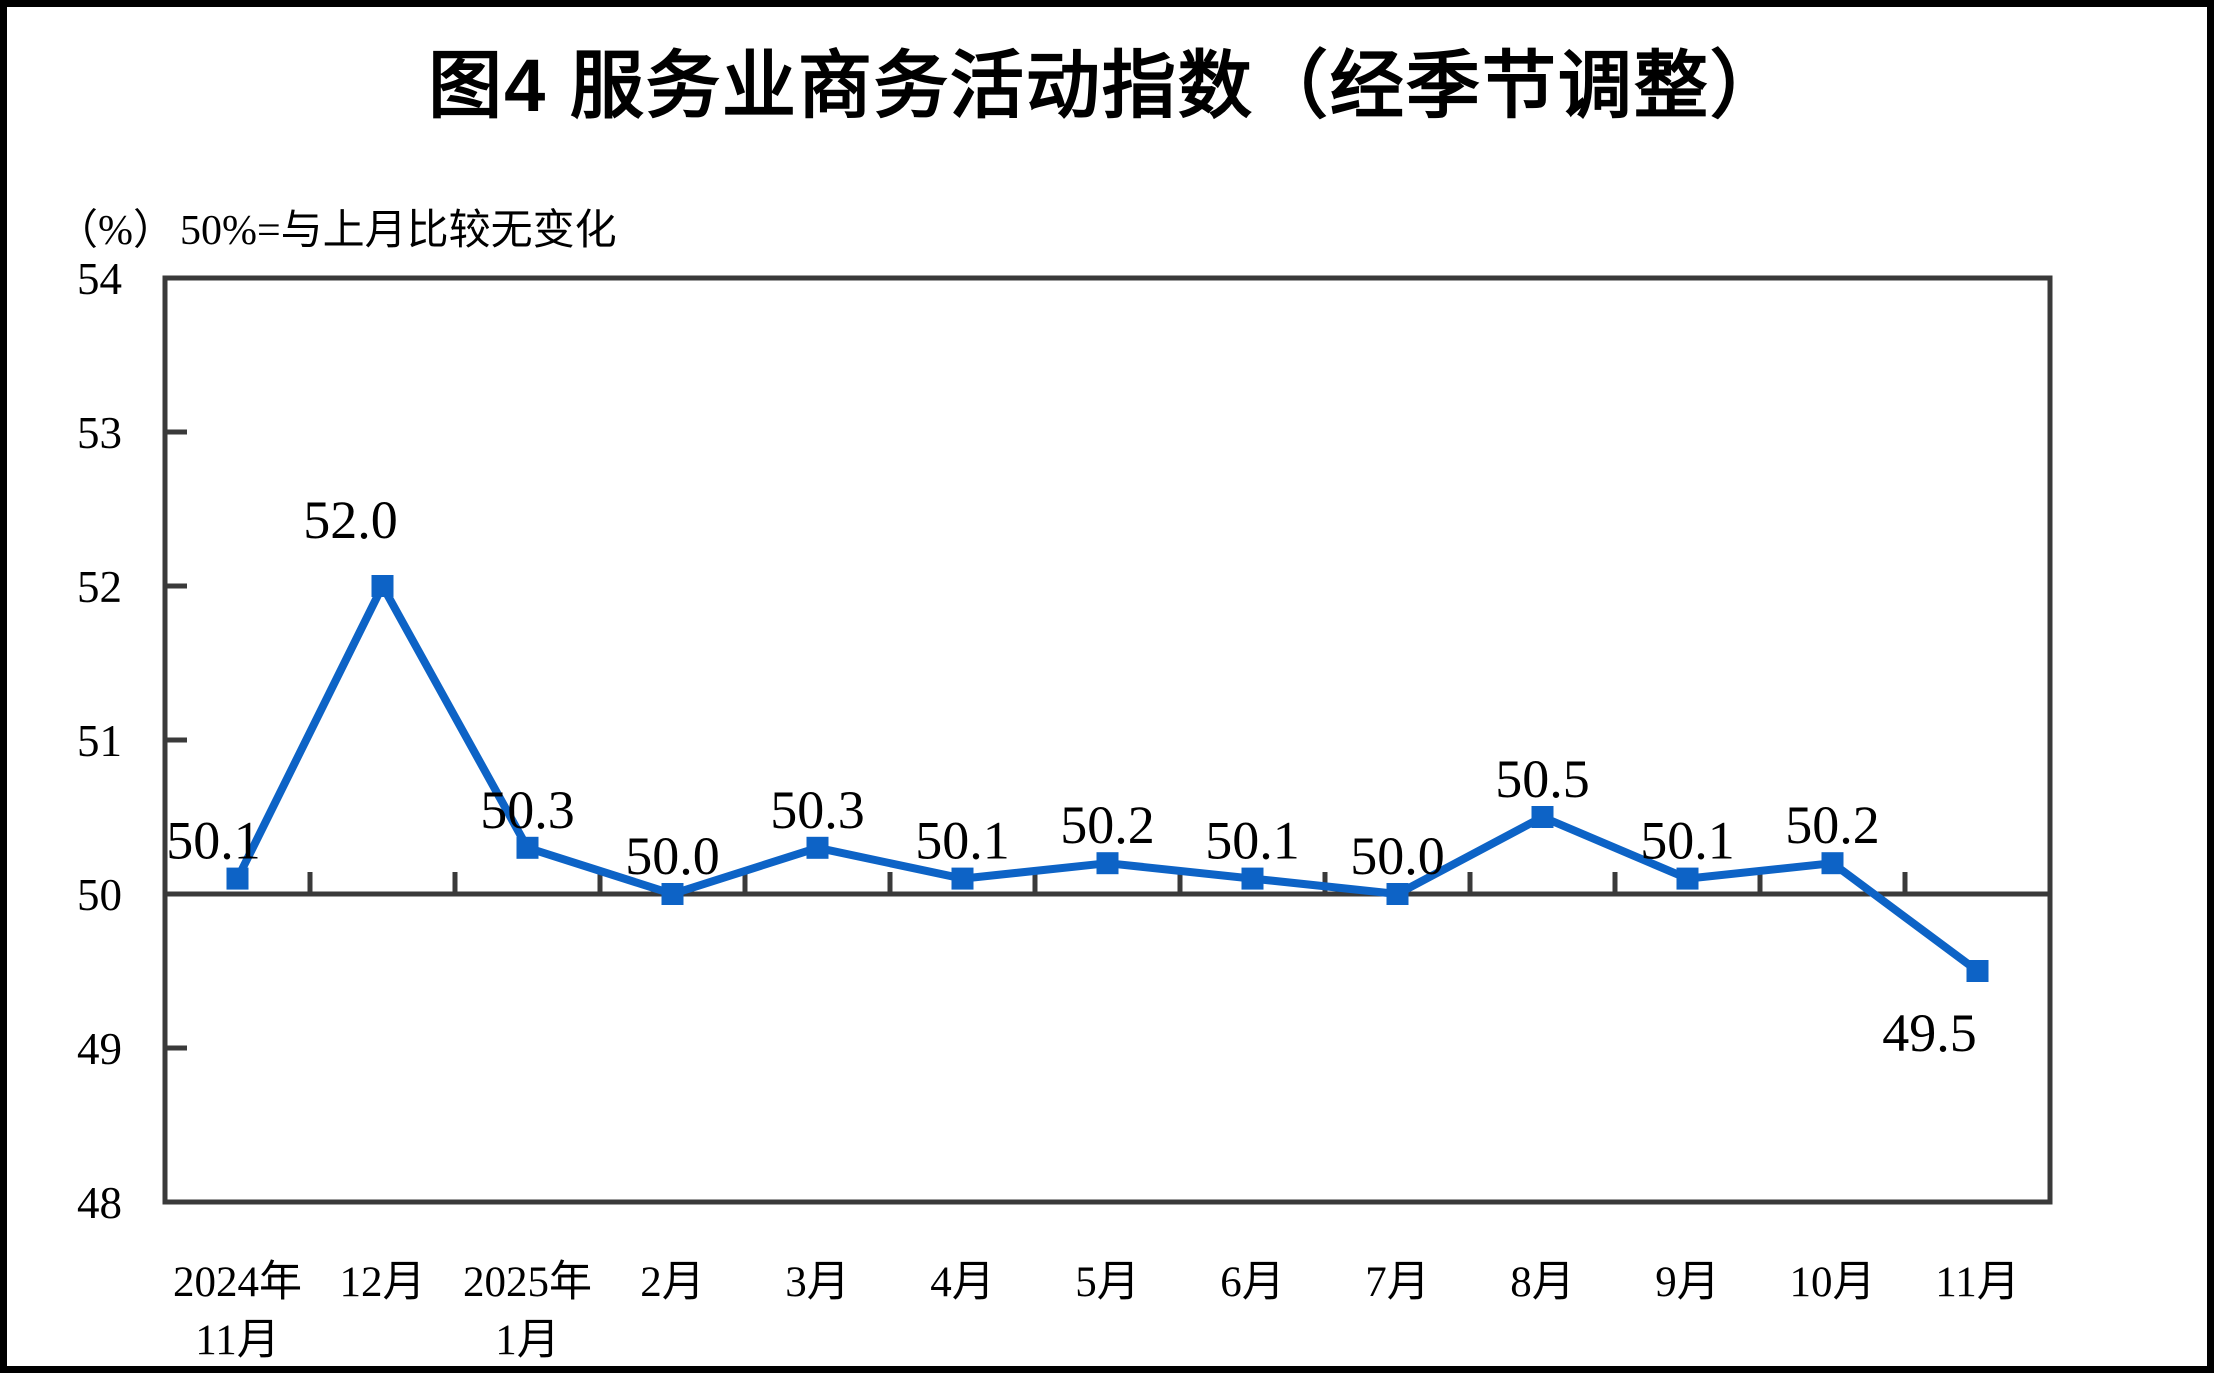 The image size is (2214, 1373). What do you see at coordinates (1107, 85) in the screenshot?
I see `chart-title: 图4 服务业商务活动指数（经季节调整）` at bounding box center [1107, 85].